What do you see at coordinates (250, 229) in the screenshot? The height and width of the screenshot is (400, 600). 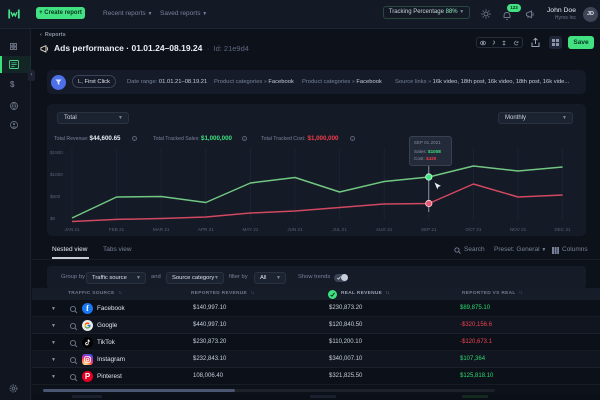 I see `svg-text: MAY 21` at bounding box center [250, 229].